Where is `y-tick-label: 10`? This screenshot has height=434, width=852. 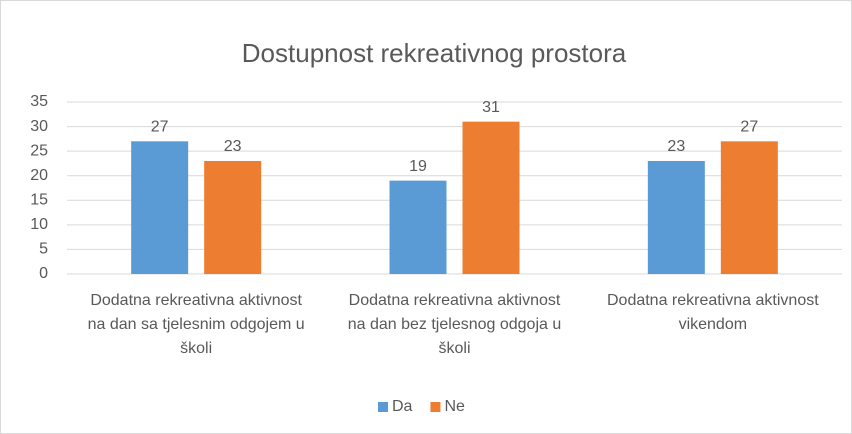
y-tick-label: 10 is located at coordinates (39, 224).